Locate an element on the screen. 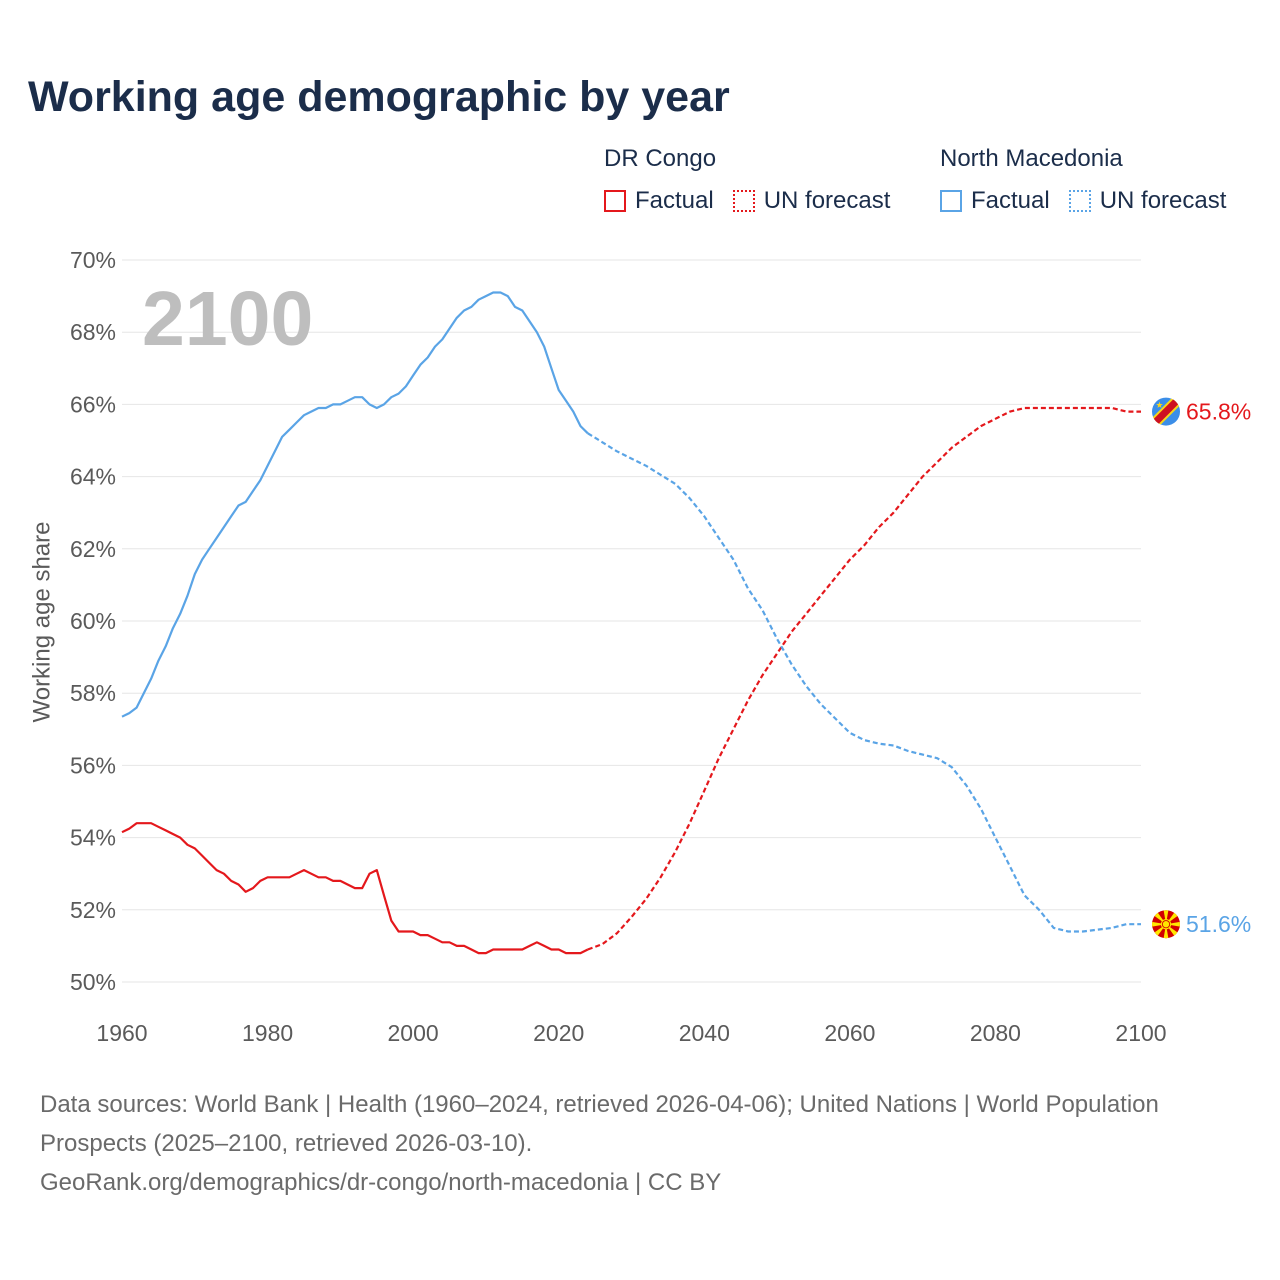 Image resolution: width=1280 pixels, height=1280 pixels. dr-congo-factual-line is located at coordinates (355, 888).